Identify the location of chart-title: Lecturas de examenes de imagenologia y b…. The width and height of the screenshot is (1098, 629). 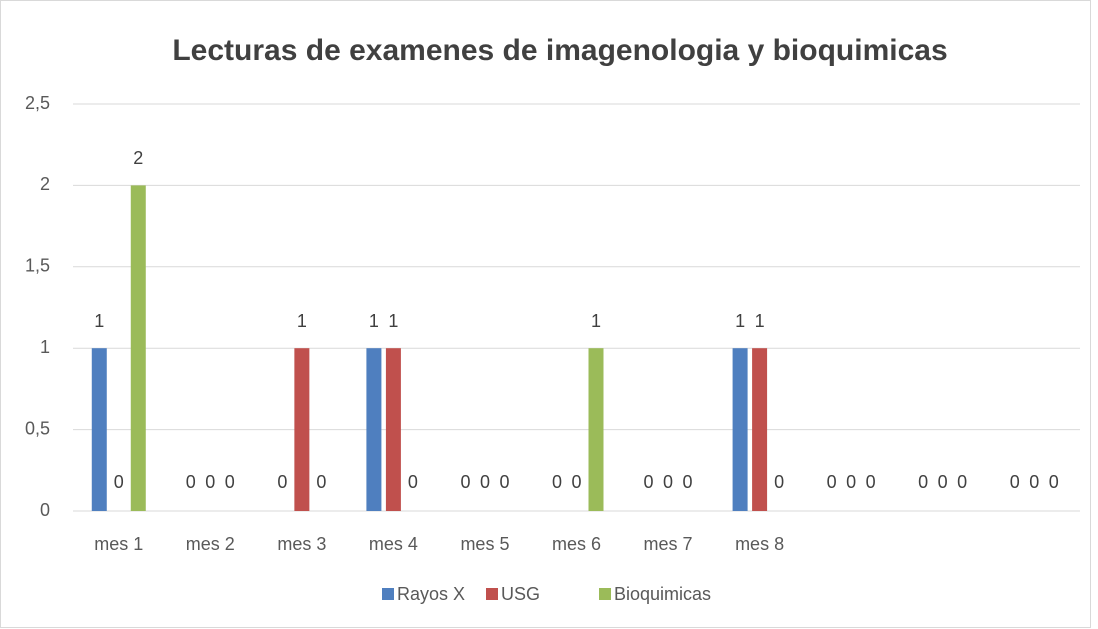
(559, 50).